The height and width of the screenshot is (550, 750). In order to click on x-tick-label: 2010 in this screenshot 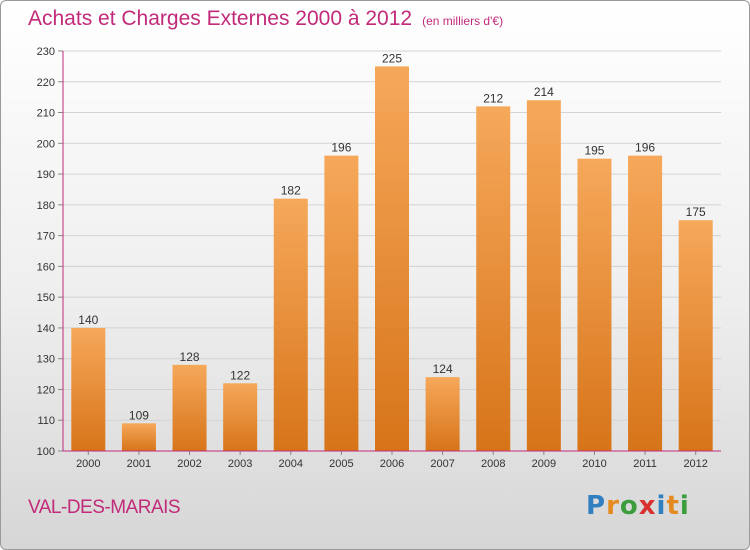, I will do `click(594, 464)`.